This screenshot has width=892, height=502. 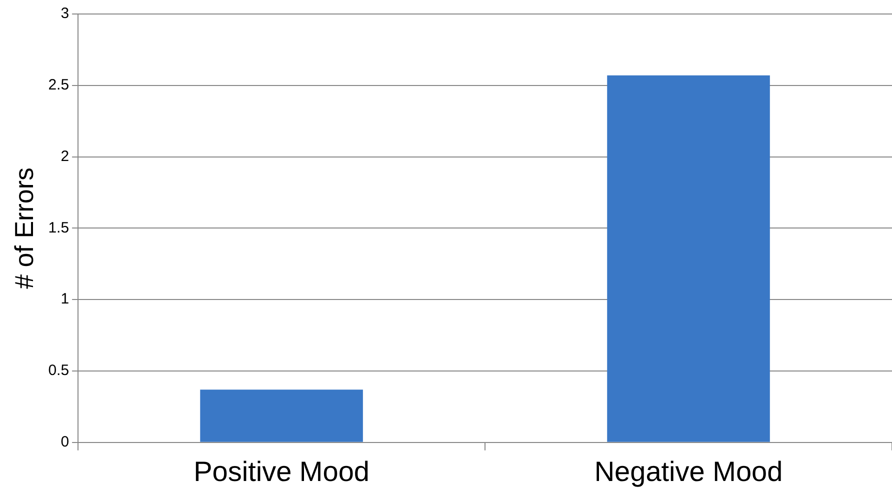 What do you see at coordinates (65, 13) in the screenshot?
I see `y-tick-label: 3` at bounding box center [65, 13].